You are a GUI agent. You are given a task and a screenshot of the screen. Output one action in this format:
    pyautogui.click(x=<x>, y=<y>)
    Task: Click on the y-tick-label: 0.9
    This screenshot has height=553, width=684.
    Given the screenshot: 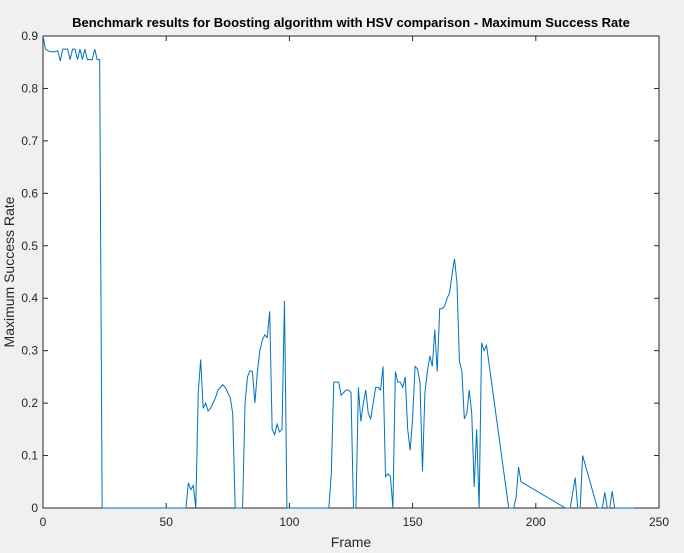 What is the action you would take?
    pyautogui.click(x=29, y=36)
    